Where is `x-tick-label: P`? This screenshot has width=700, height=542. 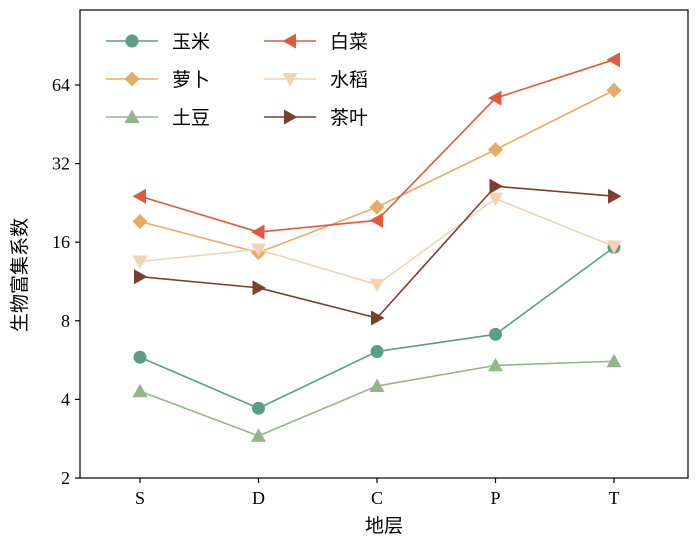
x-tick-label: P is located at coordinates (495, 498).